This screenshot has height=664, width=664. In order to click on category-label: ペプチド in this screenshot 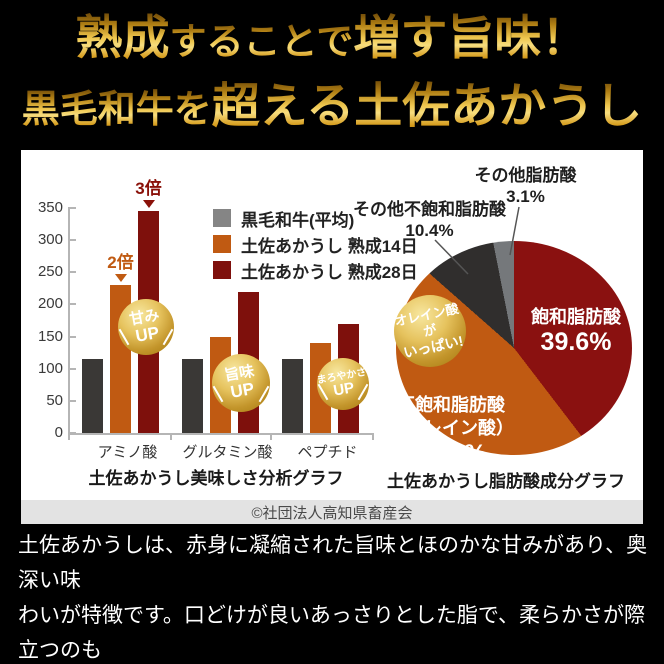, I will do `click(327, 452)`.